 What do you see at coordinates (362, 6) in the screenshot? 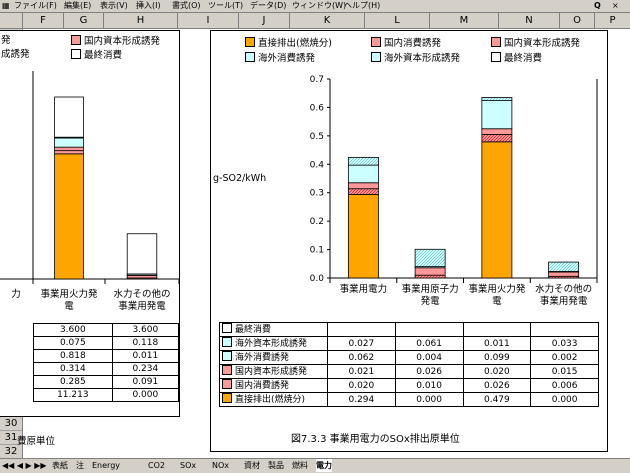
I see `menu-help: ヘルプ(H)` at bounding box center [362, 6].